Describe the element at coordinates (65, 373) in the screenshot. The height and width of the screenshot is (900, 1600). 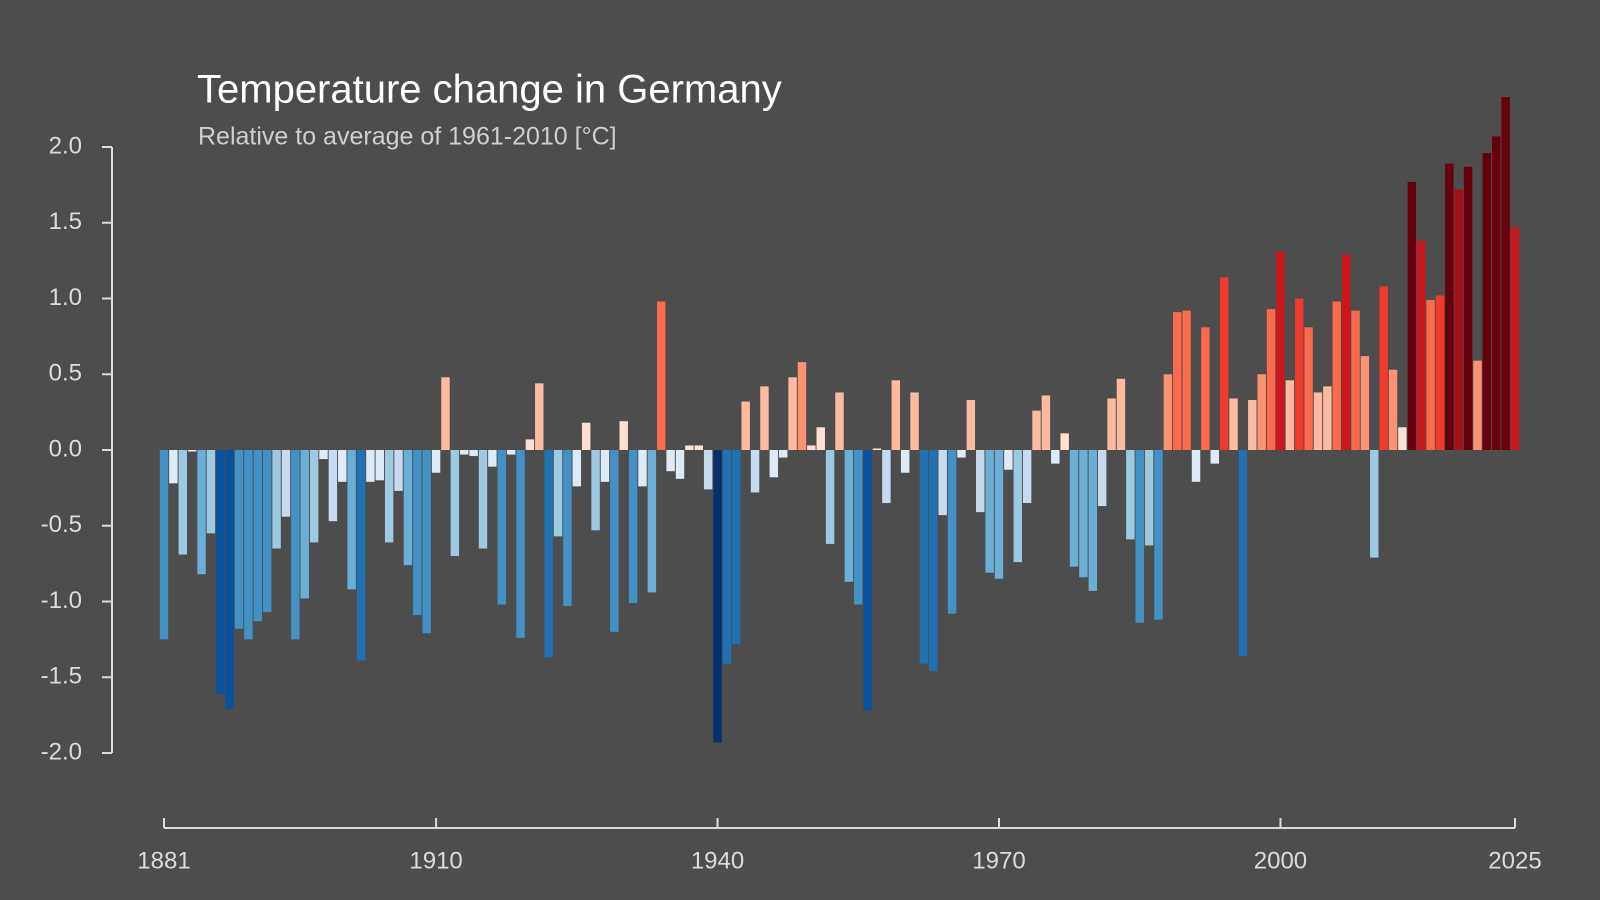
I see `y-tick-label: 0.5` at that location.